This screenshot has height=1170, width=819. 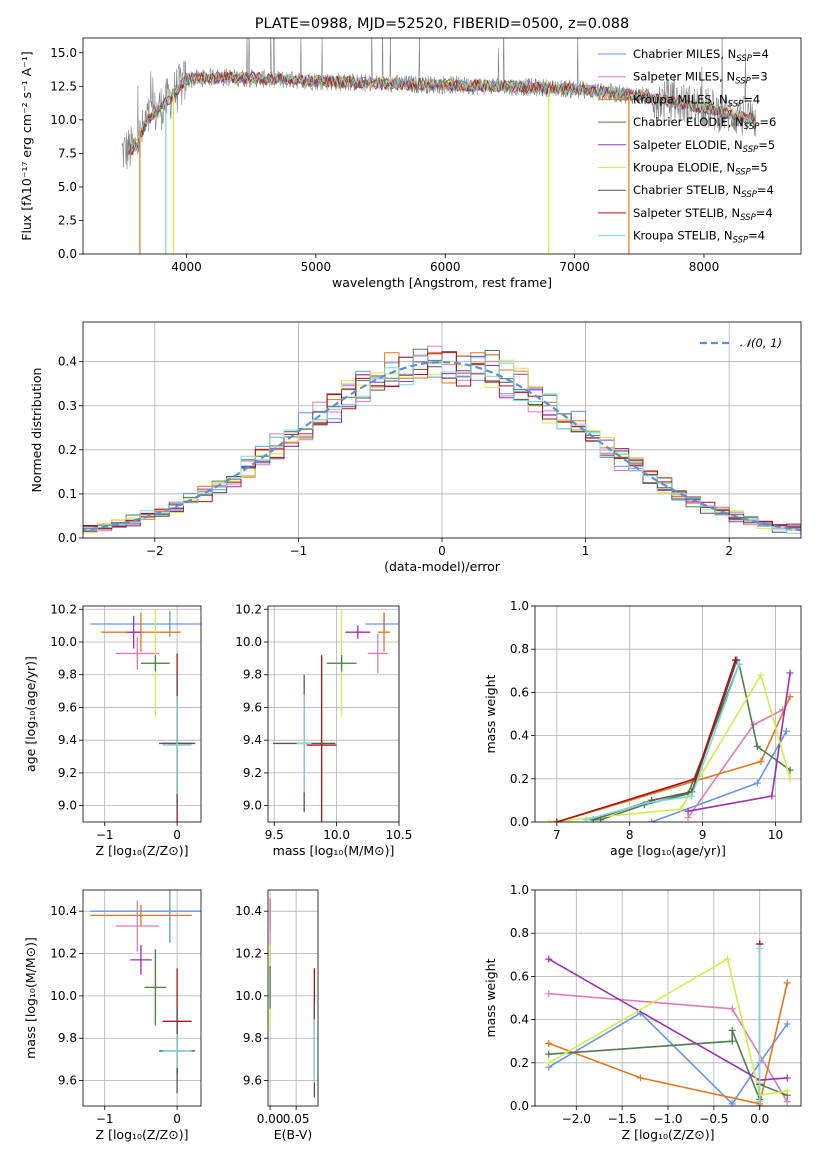 I want to click on x-tick-label: 4000, so click(x=186, y=267).